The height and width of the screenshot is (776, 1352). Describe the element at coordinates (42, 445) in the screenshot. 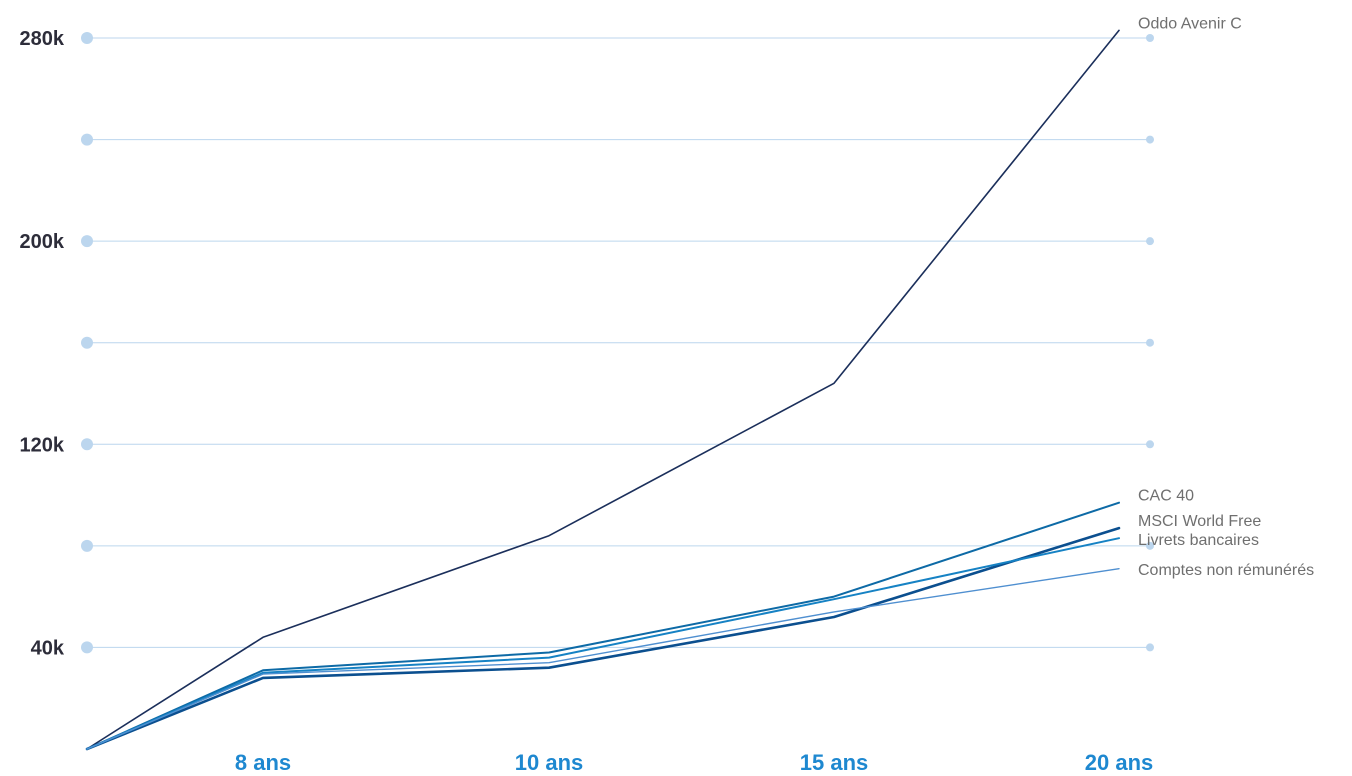

I see `y-tick-label: 120k` at that location.